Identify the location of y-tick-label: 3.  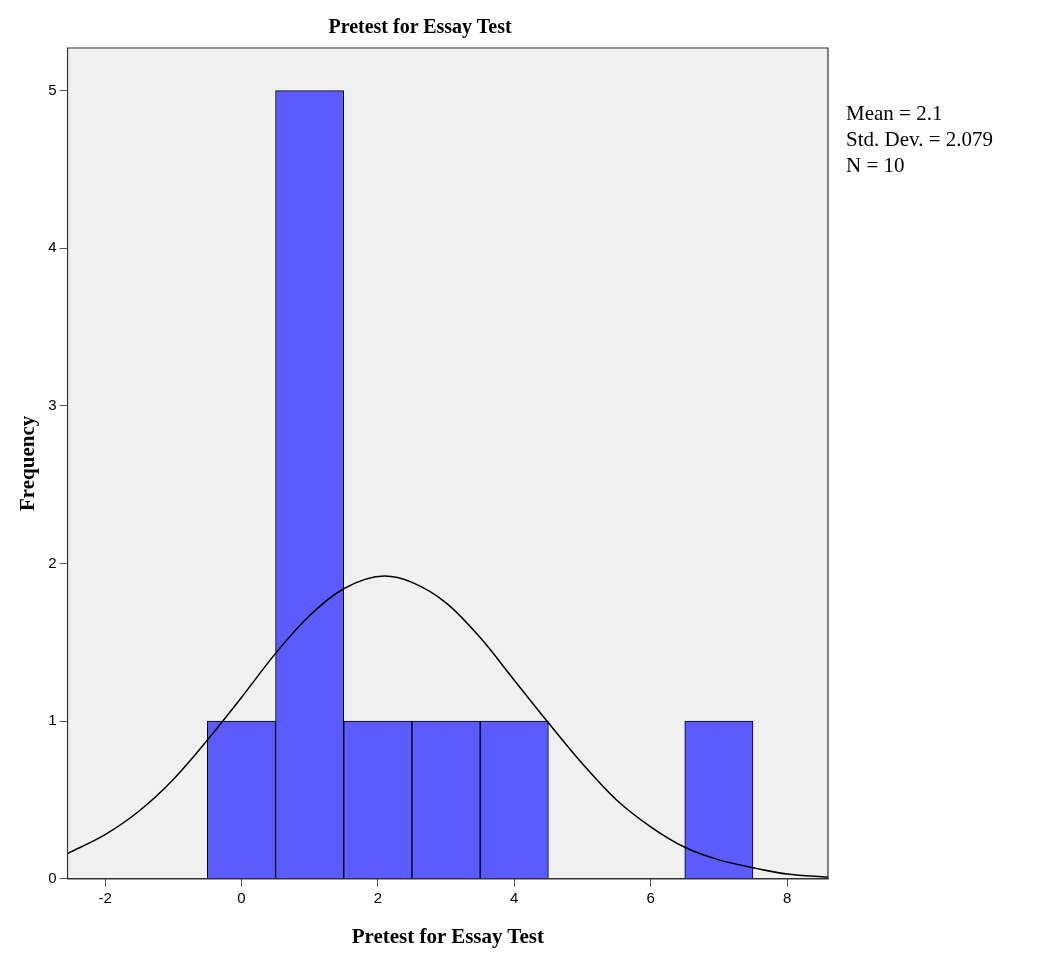
(52, 404).